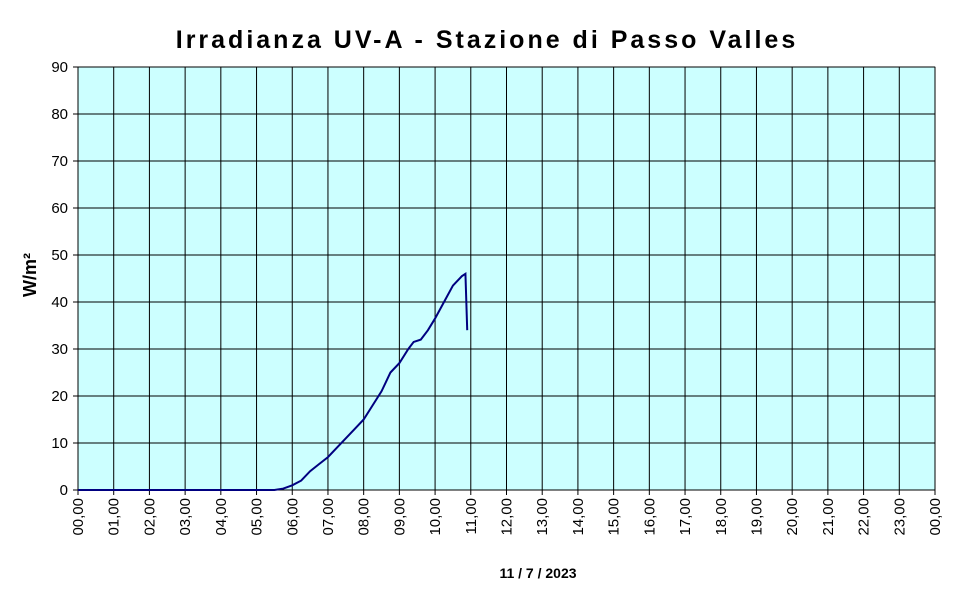 The height and width of the screenshot is (604, 970). What do you see at coordinates (59, 67) in the screenshot?
I see `y-tick-label: 90` at bounding box center [59, 67].